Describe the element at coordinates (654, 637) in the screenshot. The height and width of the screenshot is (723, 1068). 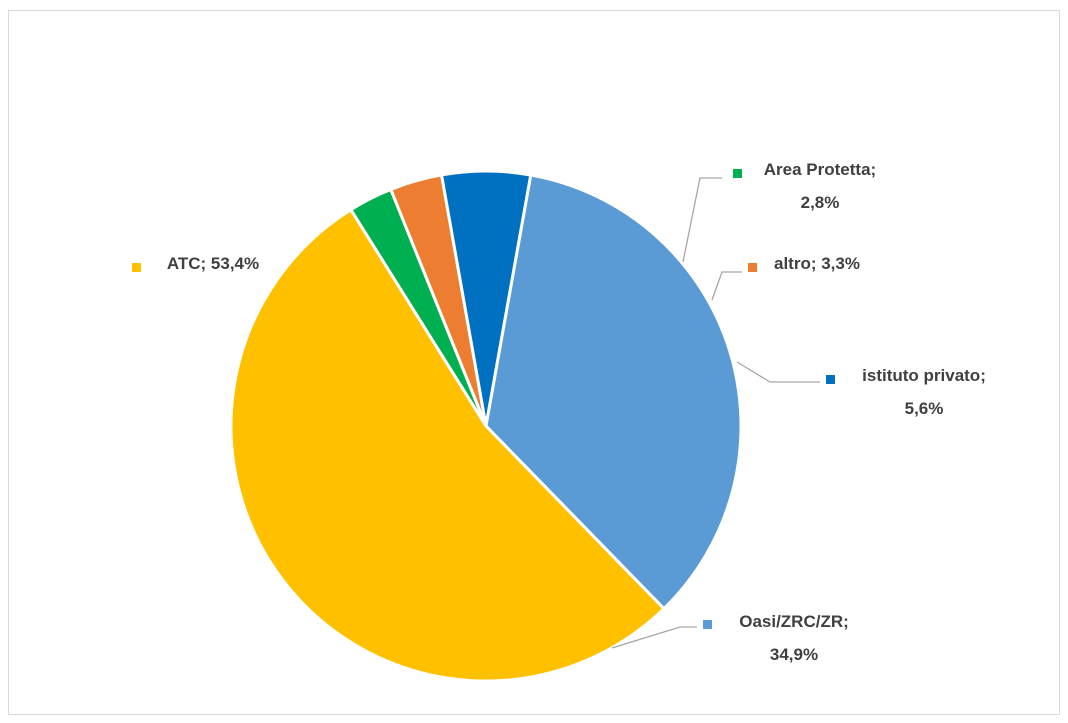
I see `leader-line-oasi-zrc-zr` at that location.